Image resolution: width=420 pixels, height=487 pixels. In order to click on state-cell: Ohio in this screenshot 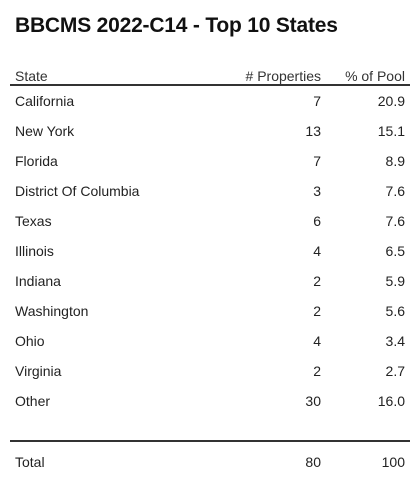, I will do `click(30, 341)`.